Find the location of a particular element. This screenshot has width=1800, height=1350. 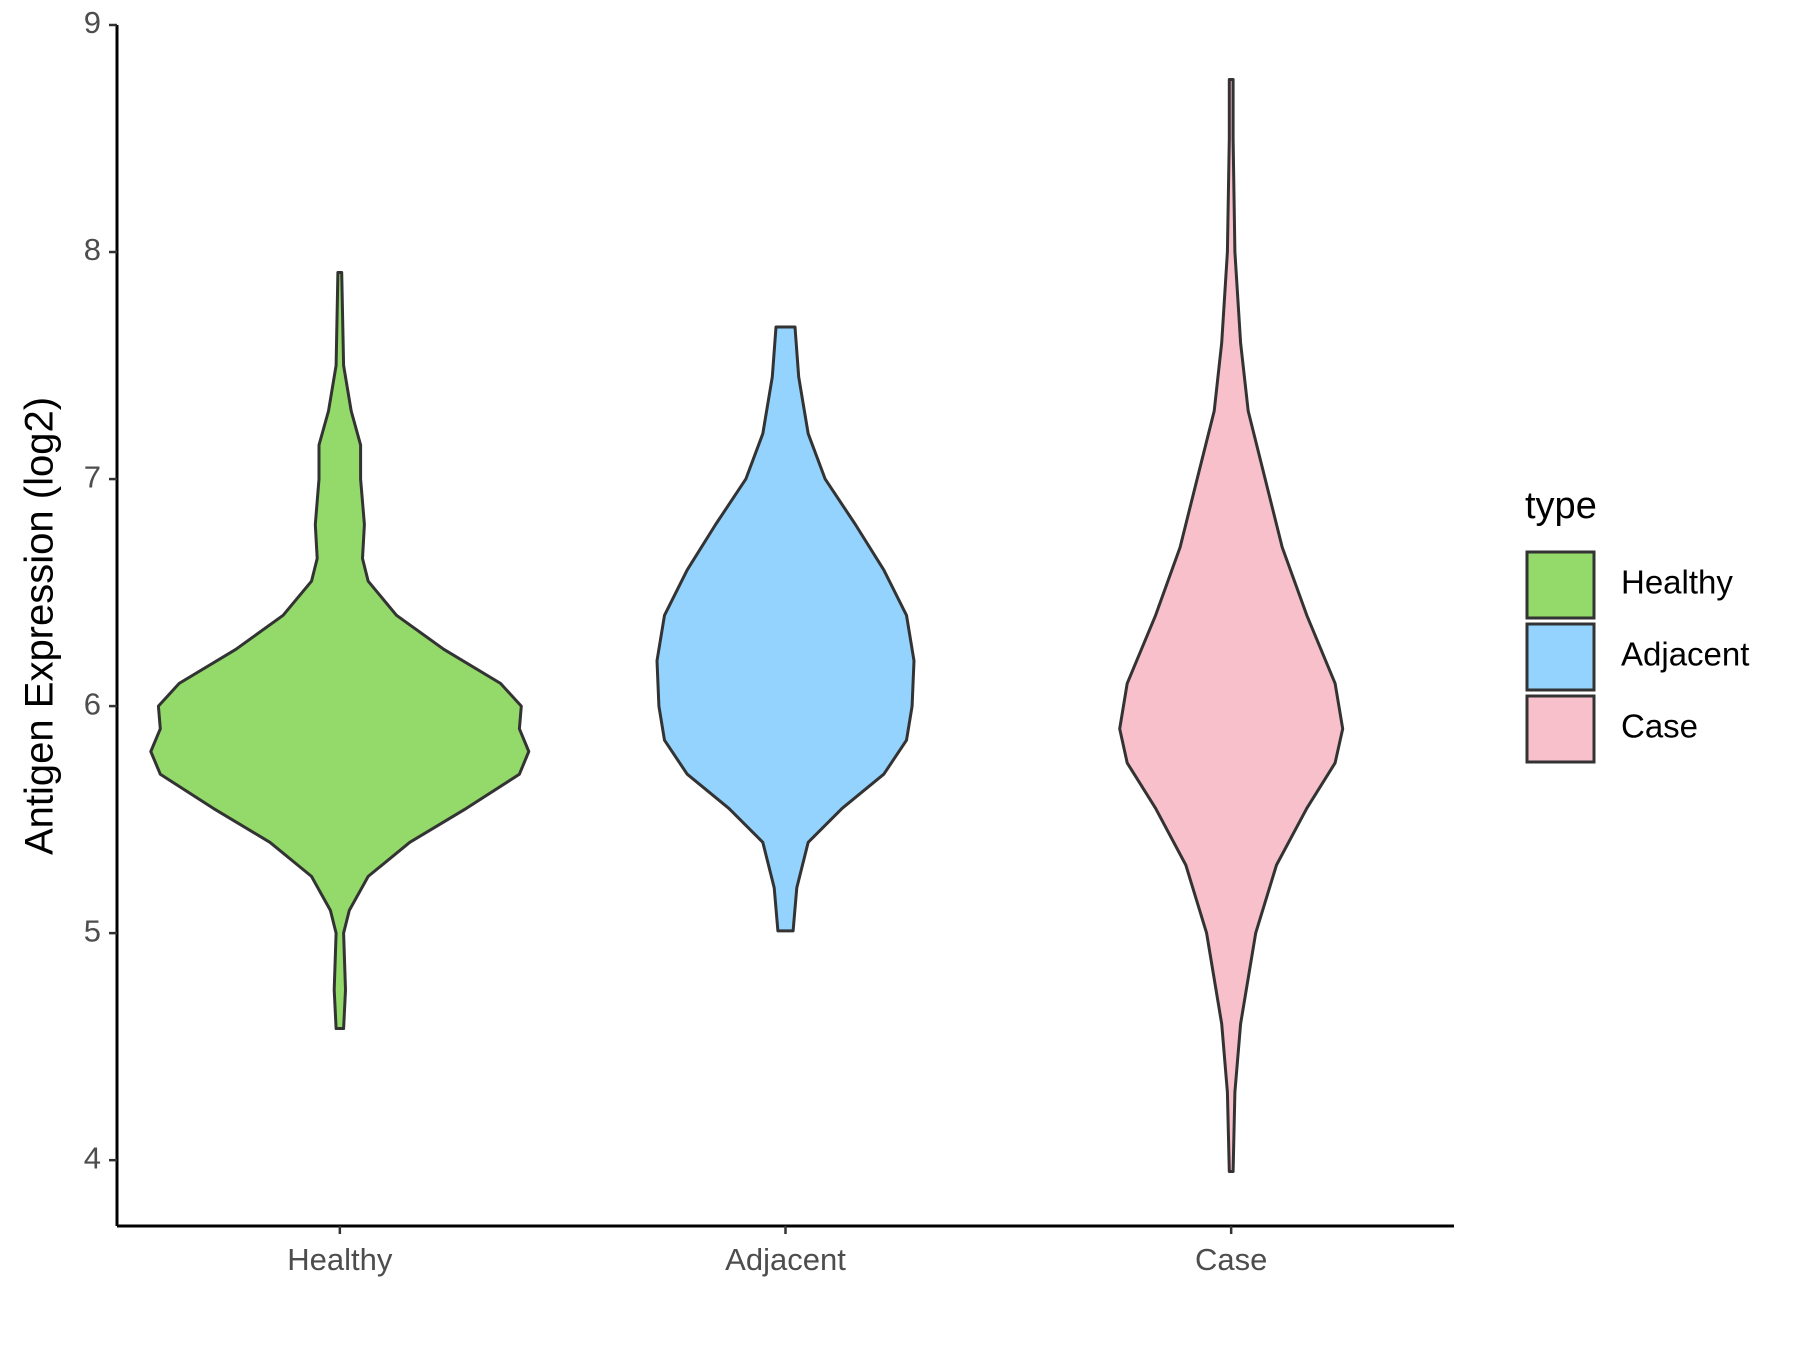

y-tick-label: 8 is located at coordinates (92, 249).